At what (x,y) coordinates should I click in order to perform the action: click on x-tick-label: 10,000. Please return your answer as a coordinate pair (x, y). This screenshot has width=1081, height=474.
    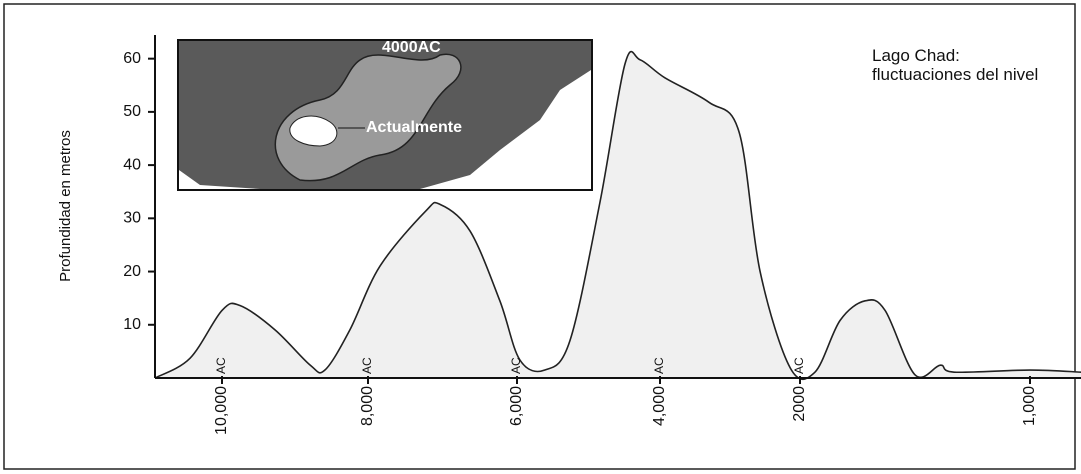
    Looking at the image, I should click on (221, 410).